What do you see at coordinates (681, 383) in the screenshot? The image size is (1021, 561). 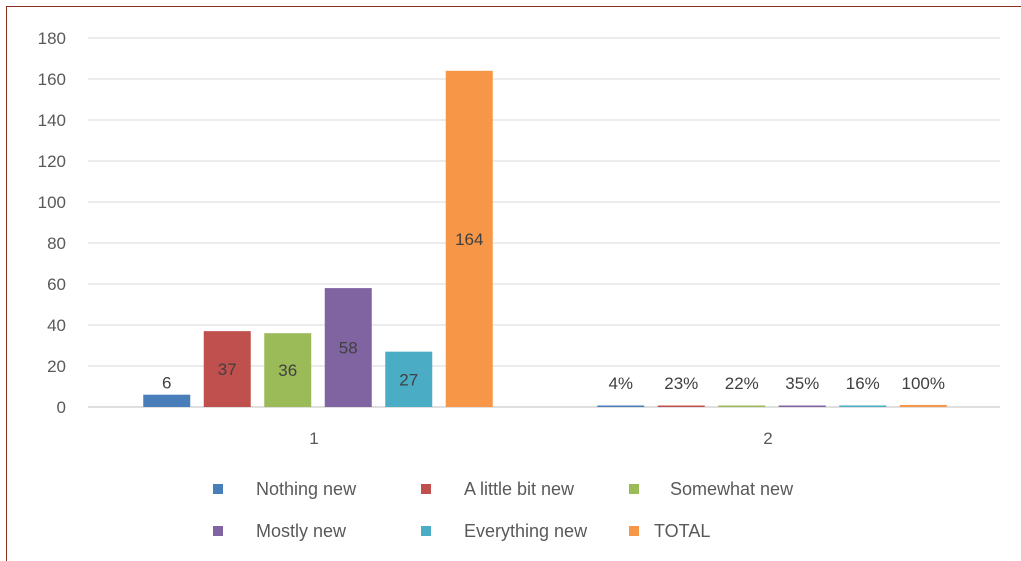 I see `data-label: 23%` at bounding box center [681, 383].